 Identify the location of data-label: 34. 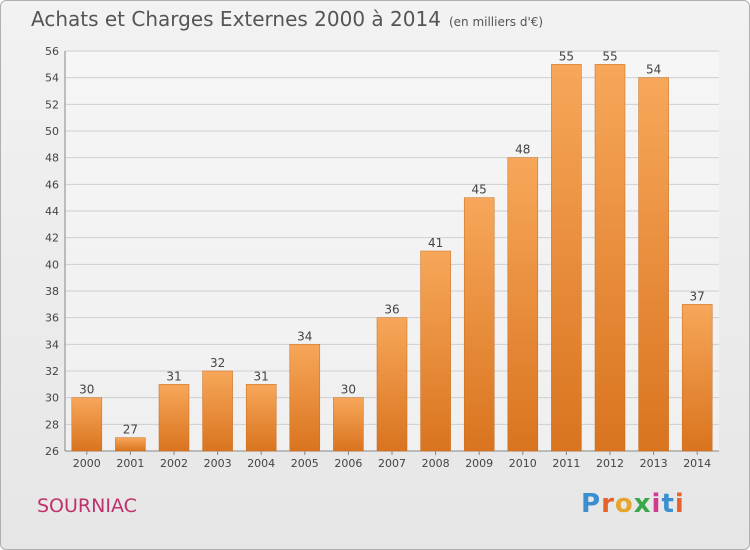
(304, 336).